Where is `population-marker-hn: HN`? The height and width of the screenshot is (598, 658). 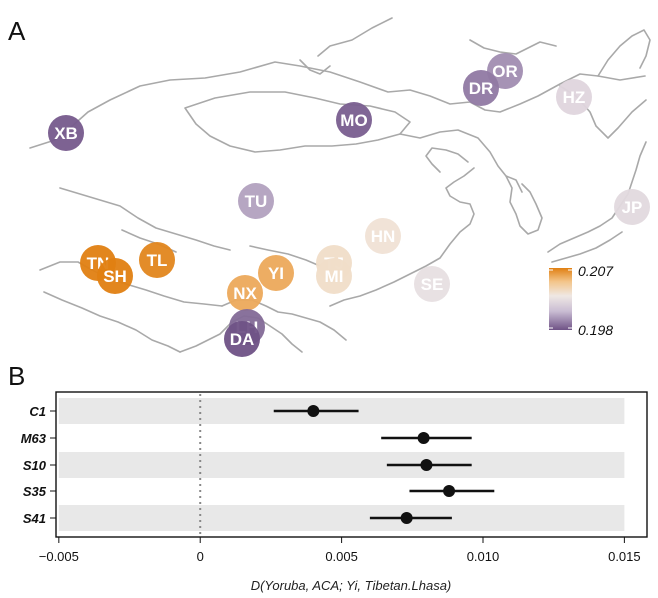 population-marker-hn: HN is located at coordinates (383, 236).